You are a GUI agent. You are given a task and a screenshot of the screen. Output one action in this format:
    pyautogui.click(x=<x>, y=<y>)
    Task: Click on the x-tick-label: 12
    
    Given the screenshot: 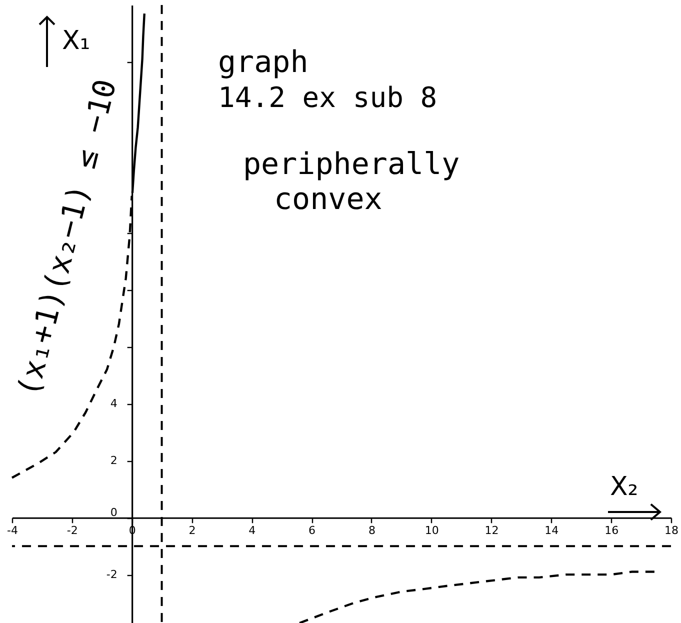 What is the action you would take?
    pyautogui.click(x=491, y=531)
    